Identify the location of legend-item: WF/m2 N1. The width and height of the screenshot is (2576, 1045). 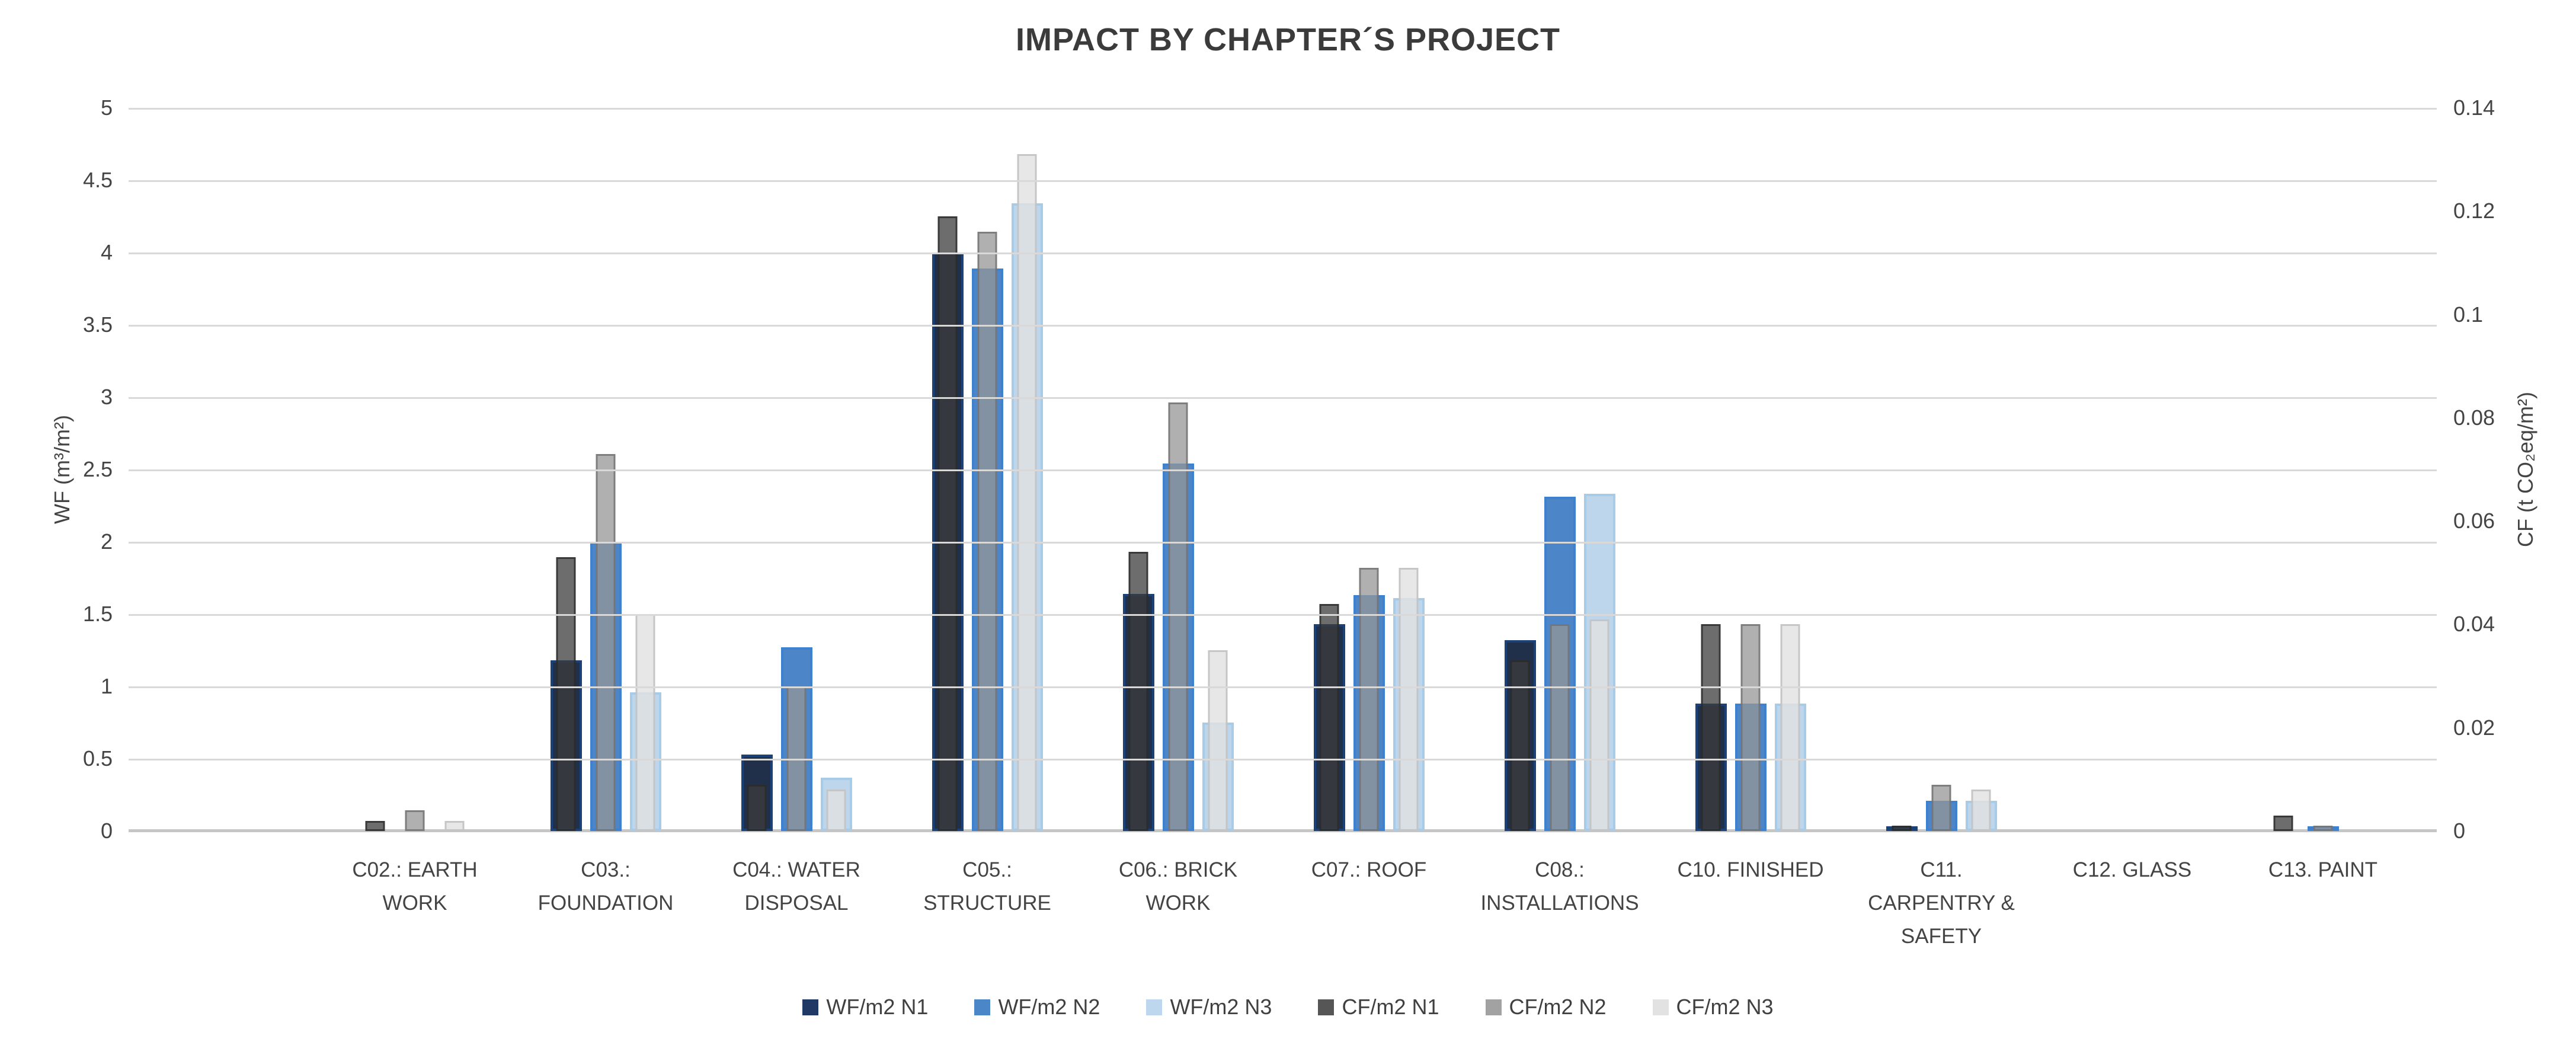
(865, 1007).